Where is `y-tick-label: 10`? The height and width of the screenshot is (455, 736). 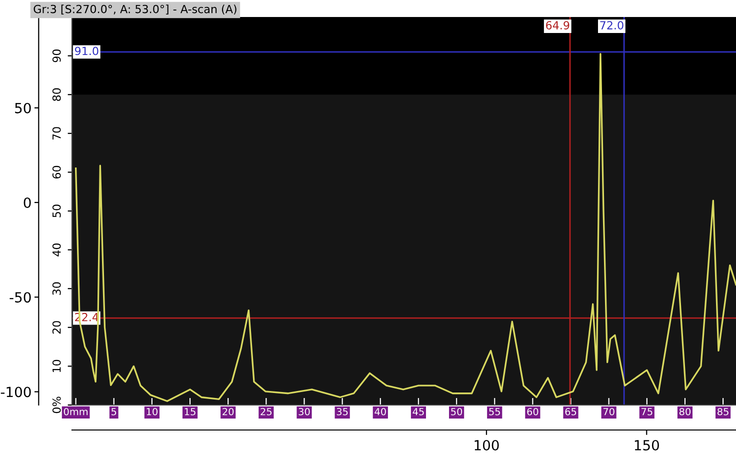
y-tick-label: 10 is located at coordinates (56, 366).